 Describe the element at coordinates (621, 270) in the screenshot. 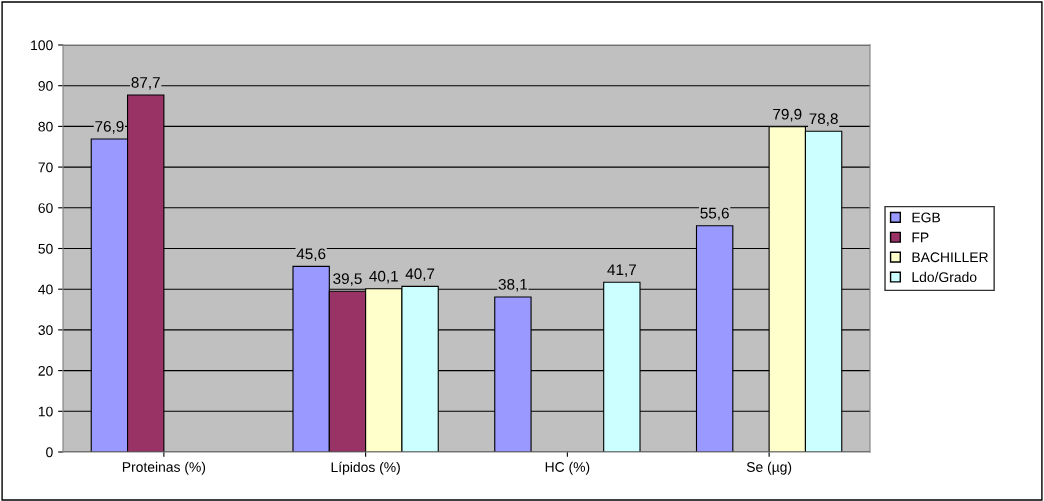

I see `data-label: 41,7` at that location.